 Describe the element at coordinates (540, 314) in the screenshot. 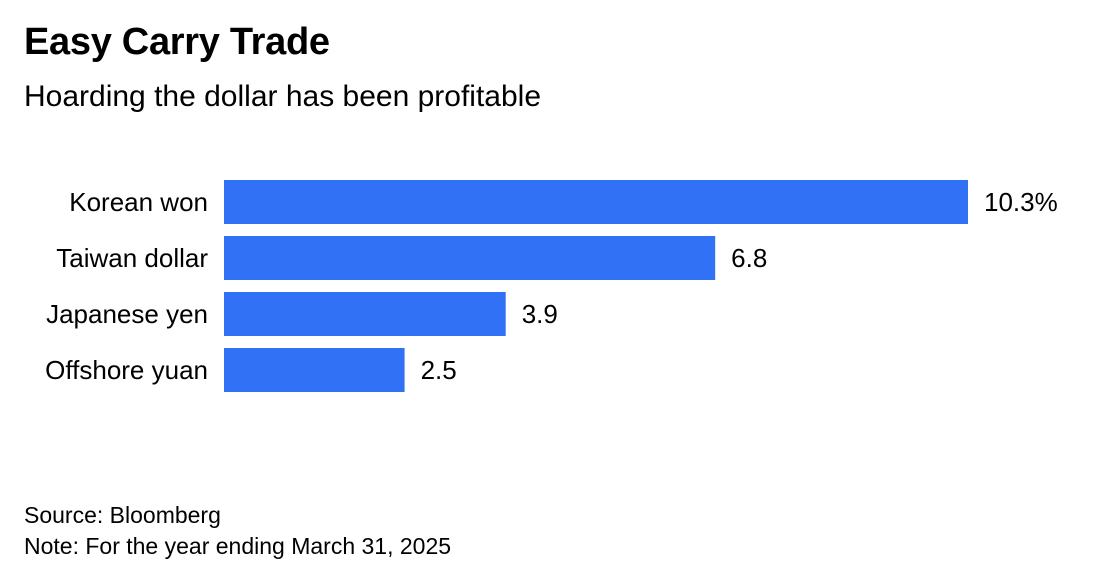

I see `value-label: 3.9` at that location.